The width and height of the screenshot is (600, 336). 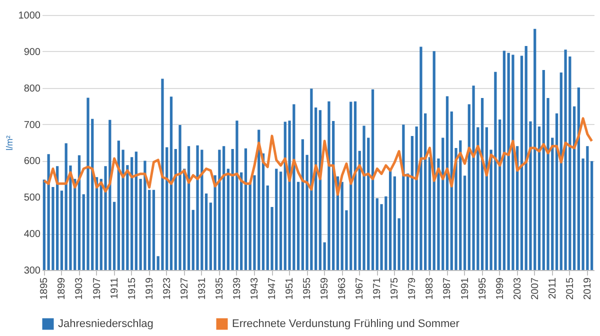 I want to click on y-tick-label: 900, so click(x=32, y=52).